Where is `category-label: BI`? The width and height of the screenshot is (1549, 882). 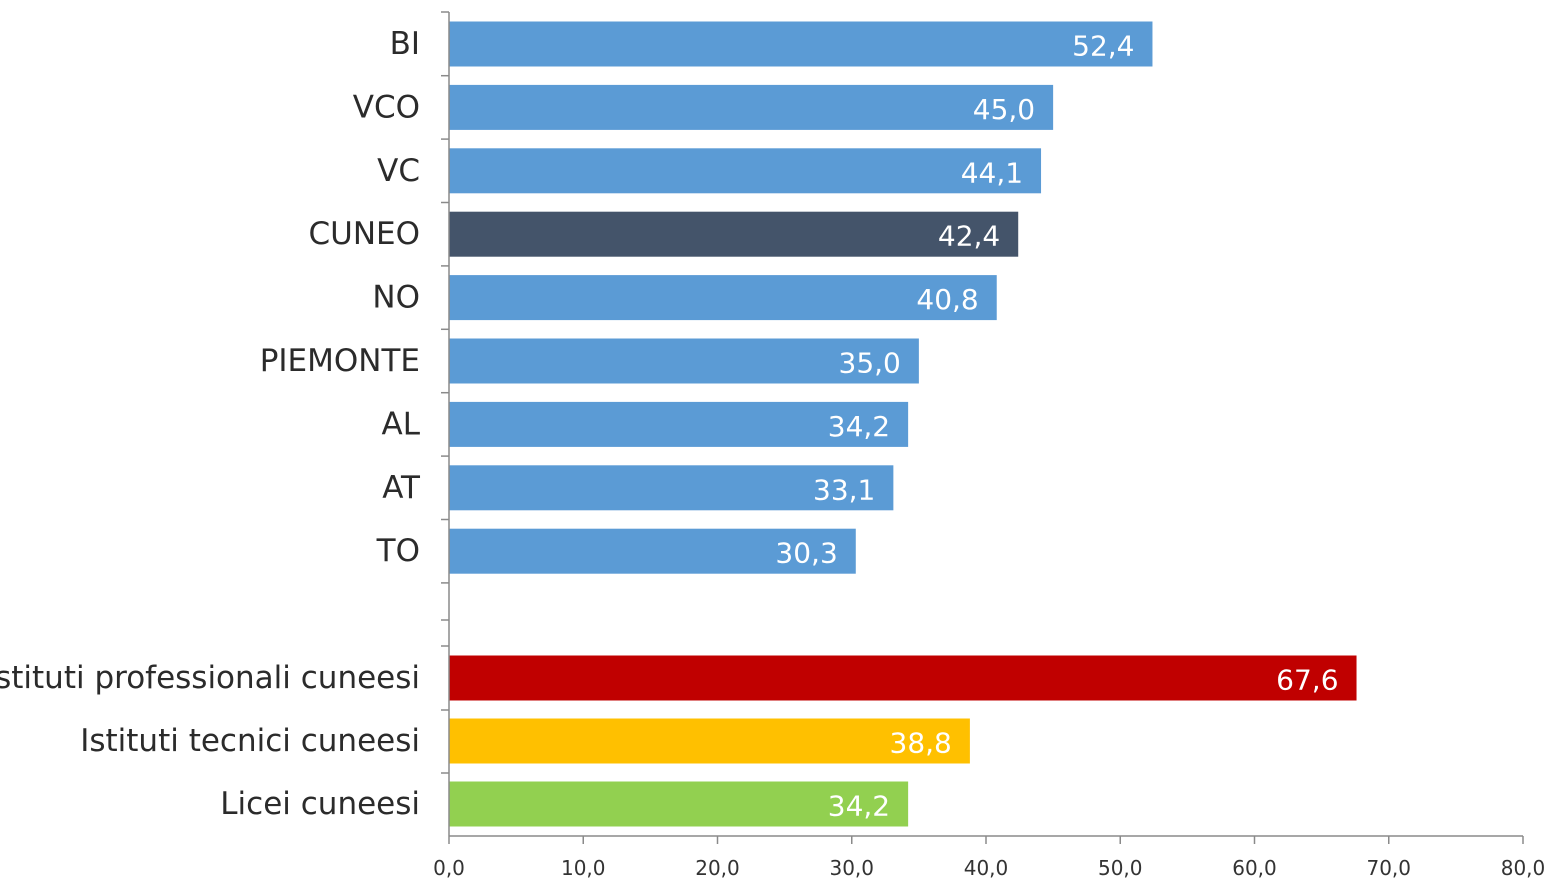 category-label: BI is located at coordinates (405, 44).